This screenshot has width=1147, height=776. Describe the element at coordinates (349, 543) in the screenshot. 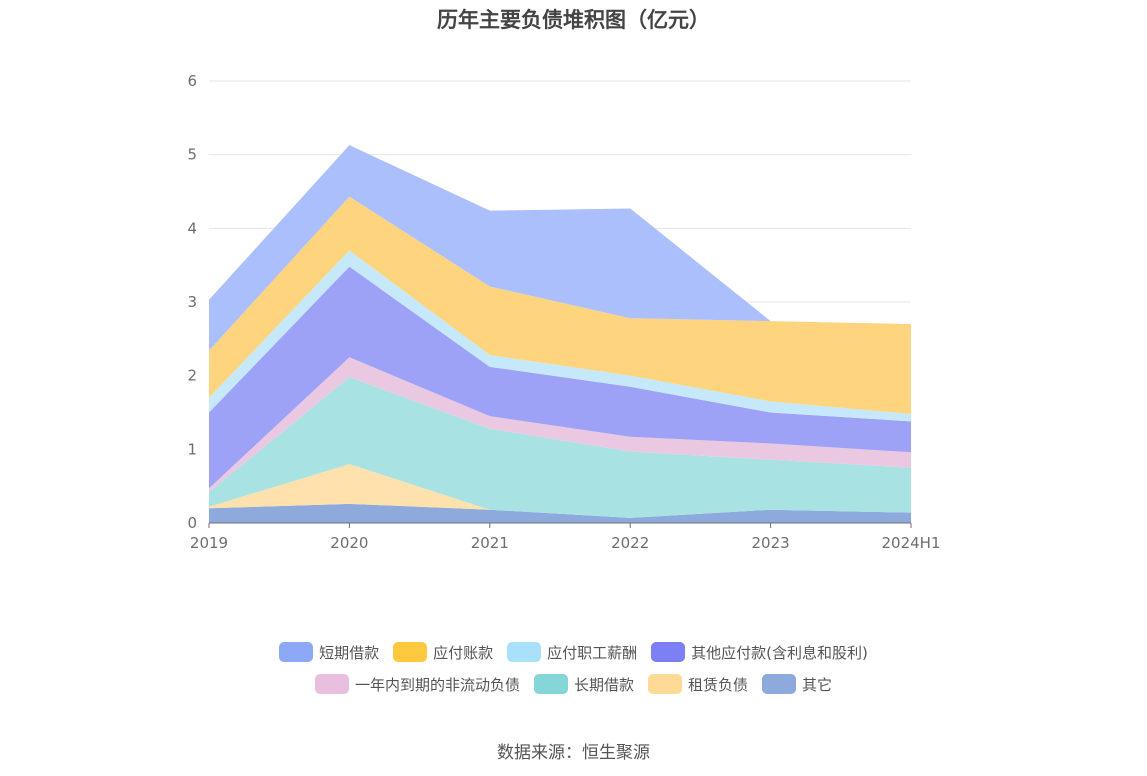

I see `x-tick-label: 2020` at that location.